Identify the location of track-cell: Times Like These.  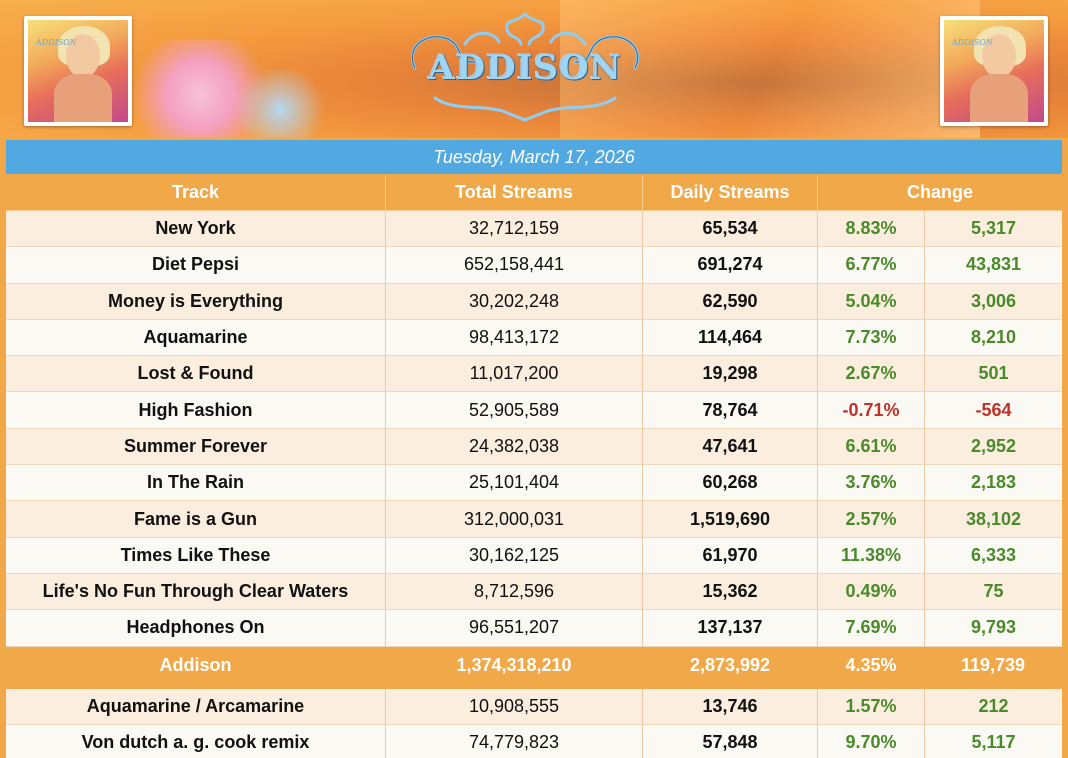
(196, 555).